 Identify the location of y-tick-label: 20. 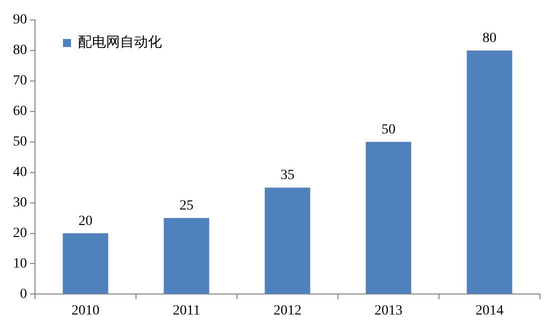
(20, 233).